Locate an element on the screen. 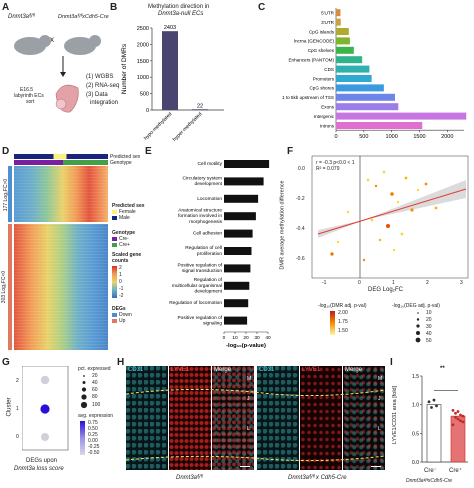  legend-cre-plus-label: Cre+ is located at coordinates (124, 245).